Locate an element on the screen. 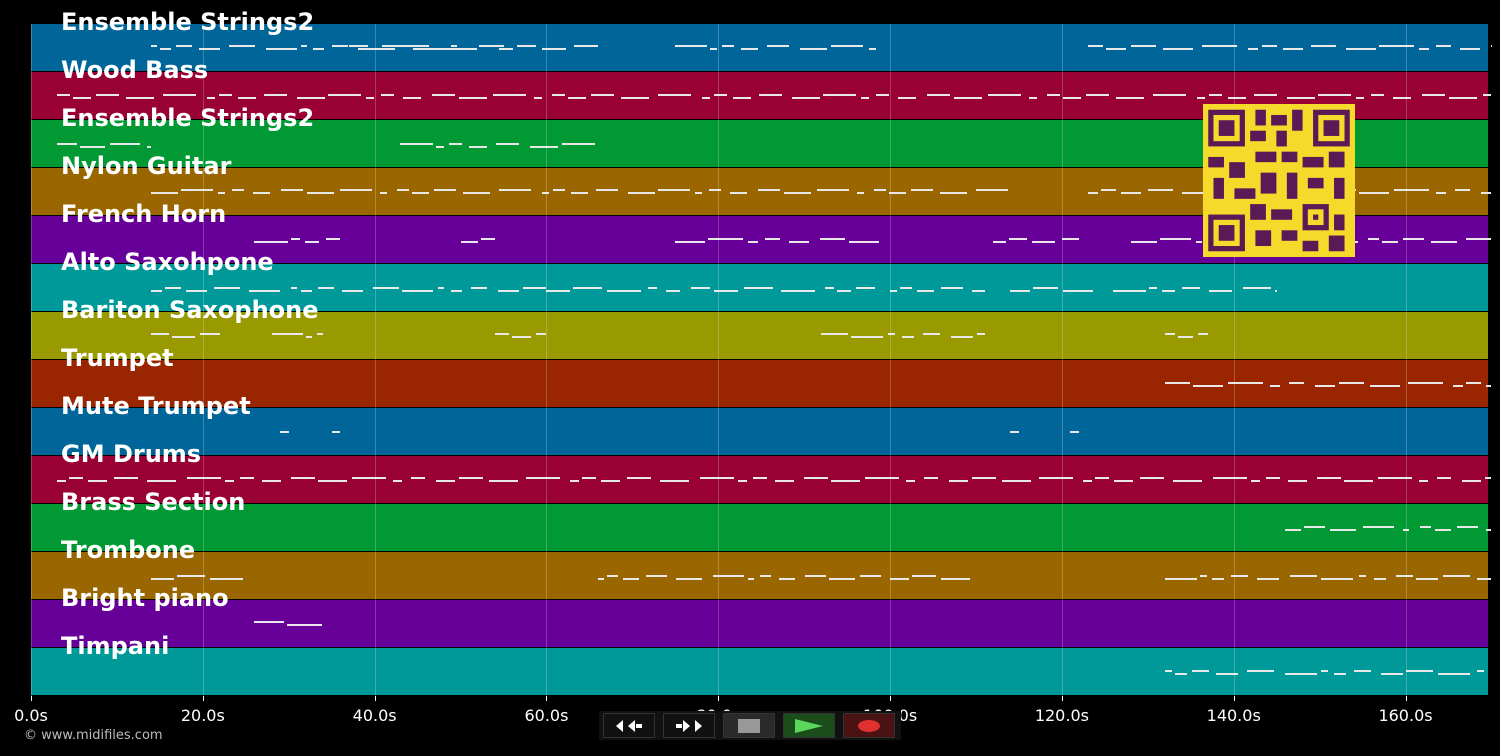 The width and height of the screenshot is (1500, 756). track-name: Trumpet is located at coordinates (117, 358).